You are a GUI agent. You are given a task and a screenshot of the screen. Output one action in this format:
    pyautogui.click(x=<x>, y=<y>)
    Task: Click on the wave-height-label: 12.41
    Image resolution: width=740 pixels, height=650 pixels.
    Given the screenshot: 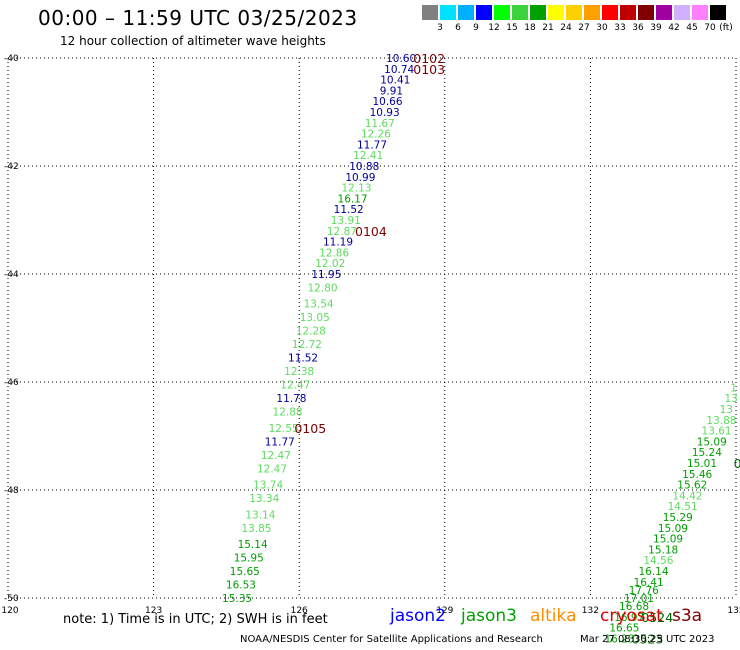 What is the action you would take?
    pyautogui.click(x=368, y=156)
    